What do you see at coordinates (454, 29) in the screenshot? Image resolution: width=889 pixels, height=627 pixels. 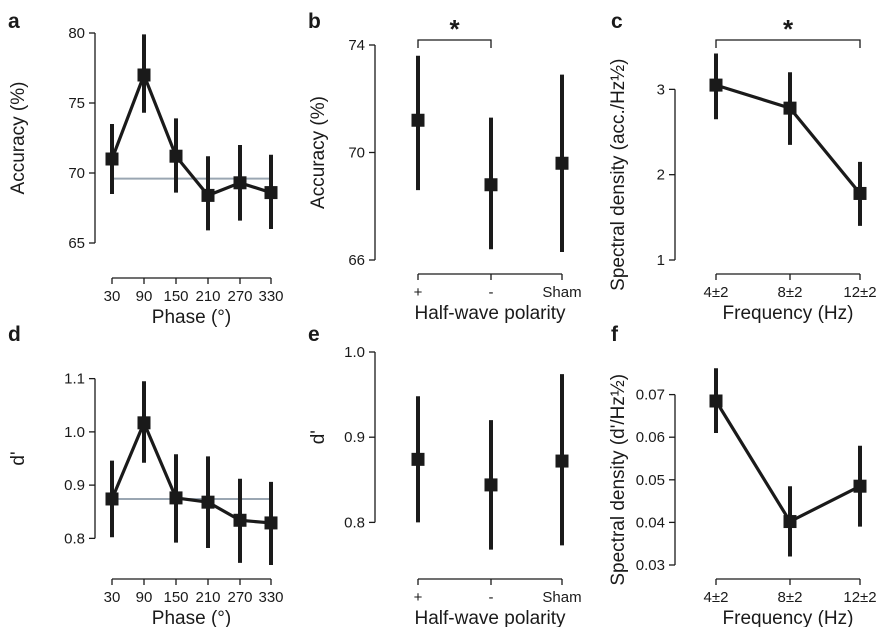 I see `significance-star-b: *` at bounding box center [454, 29].